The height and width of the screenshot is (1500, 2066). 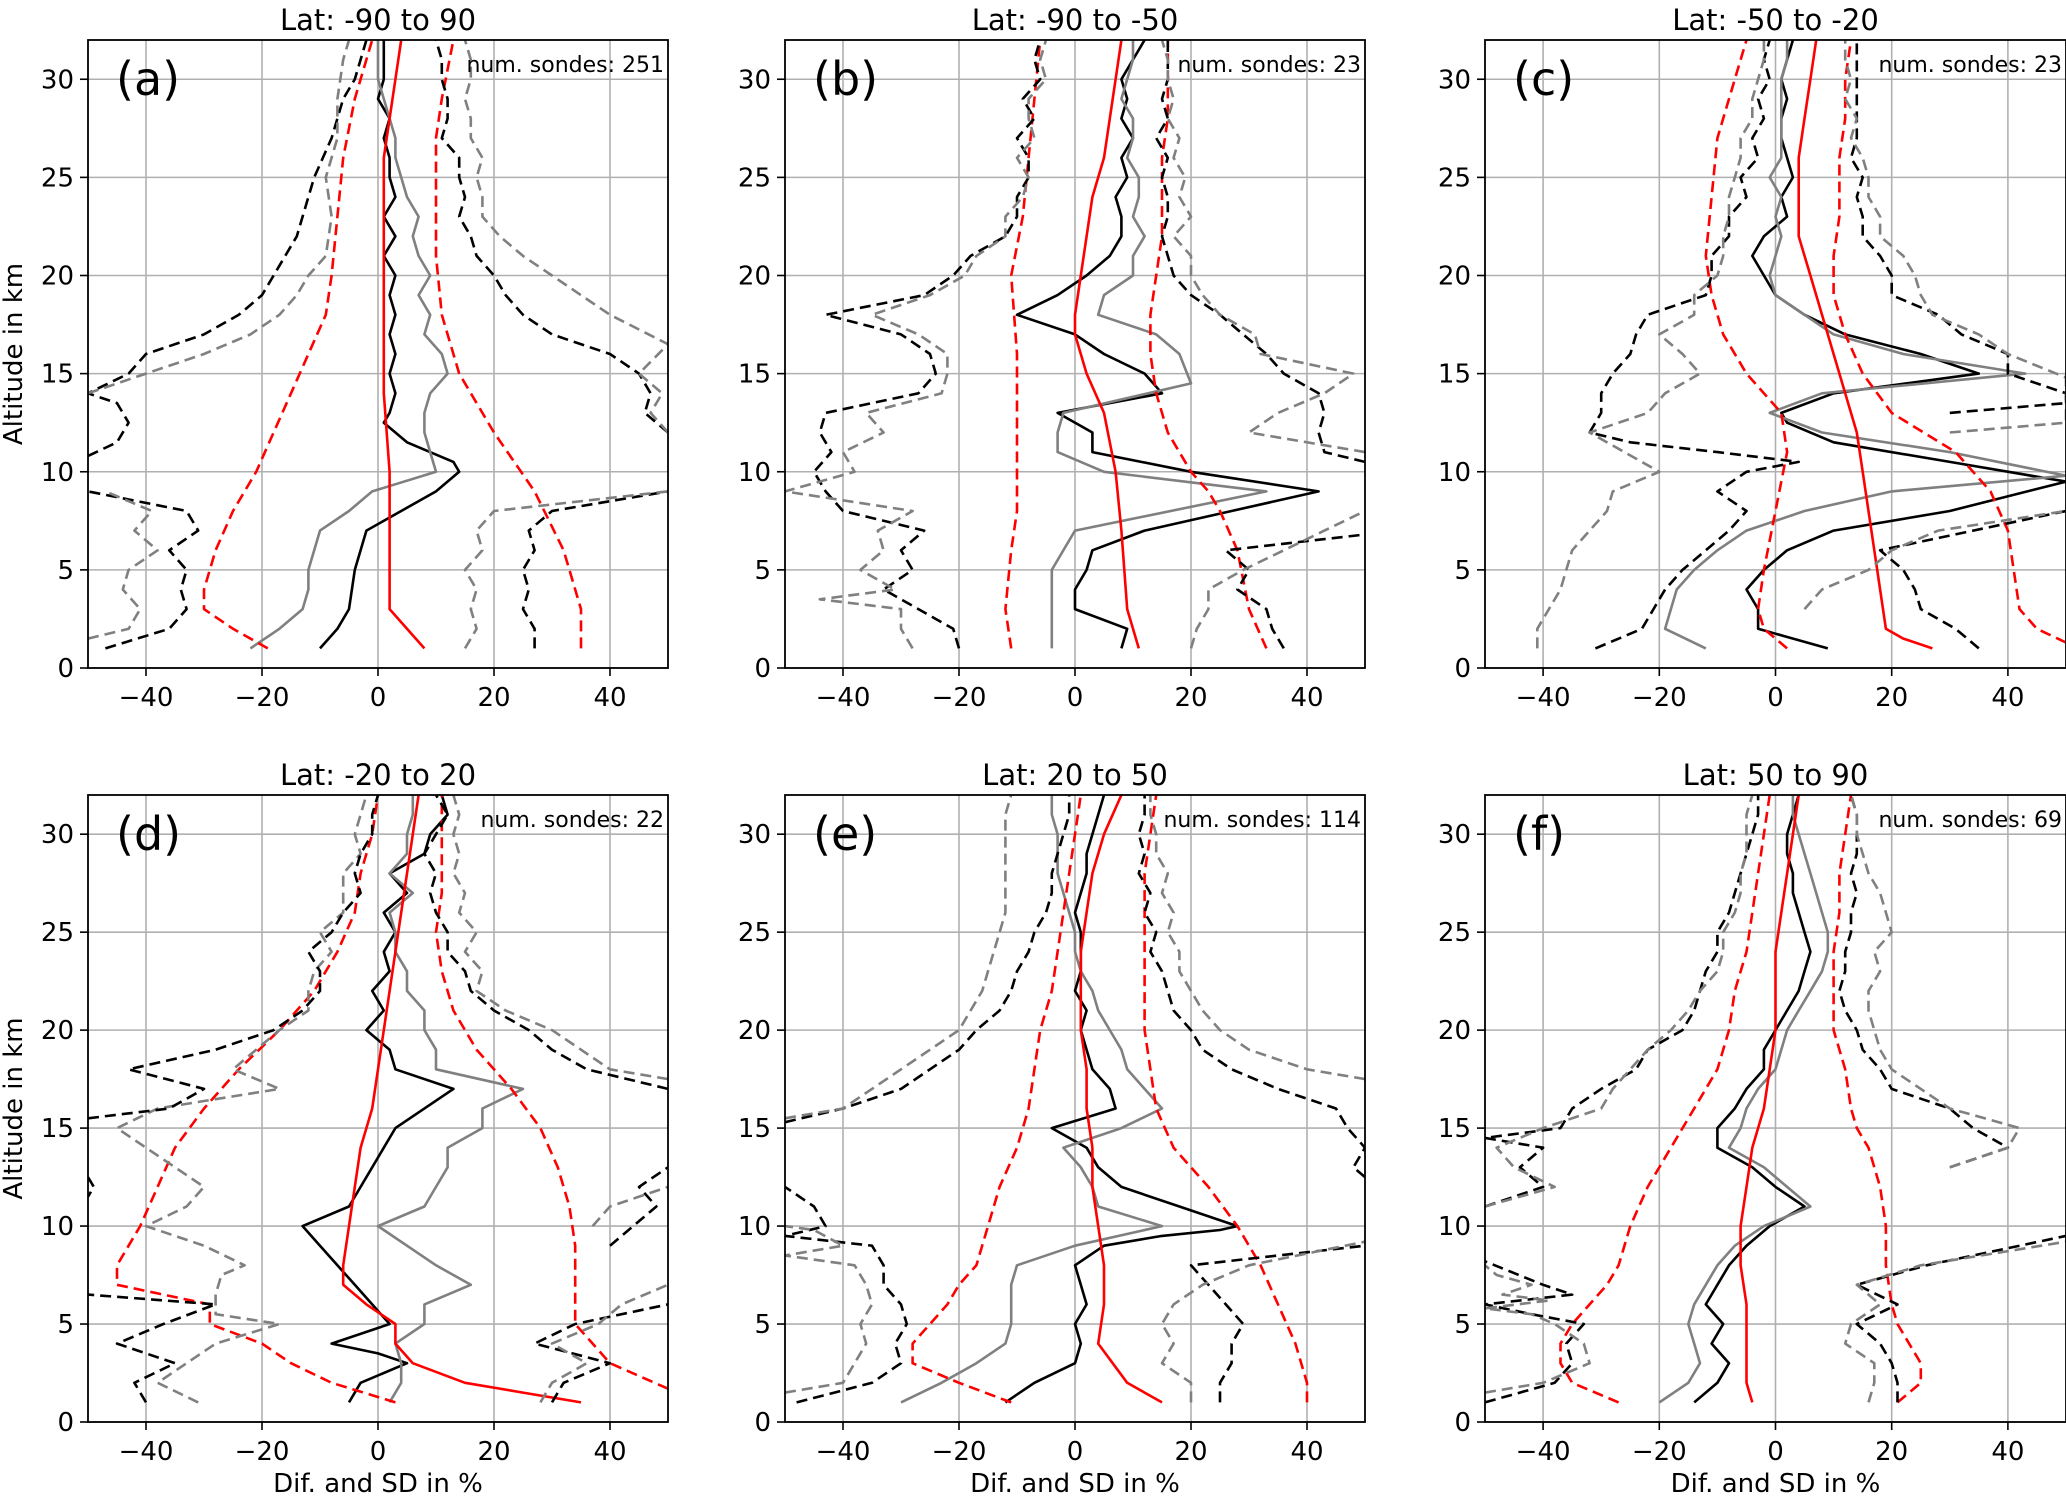 I want to click on panel-title: Lat: -90 to -50, so click(x=1075, y=20).